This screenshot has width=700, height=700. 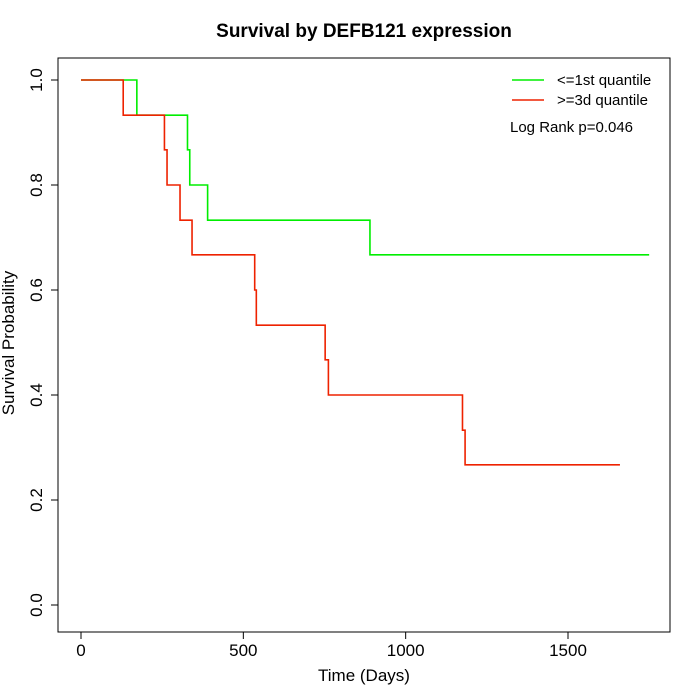 What do you see at coordinates (36, 80) in the screenshot?
I see `y-tick-label: 1.0` at bounding box center [36, 80].